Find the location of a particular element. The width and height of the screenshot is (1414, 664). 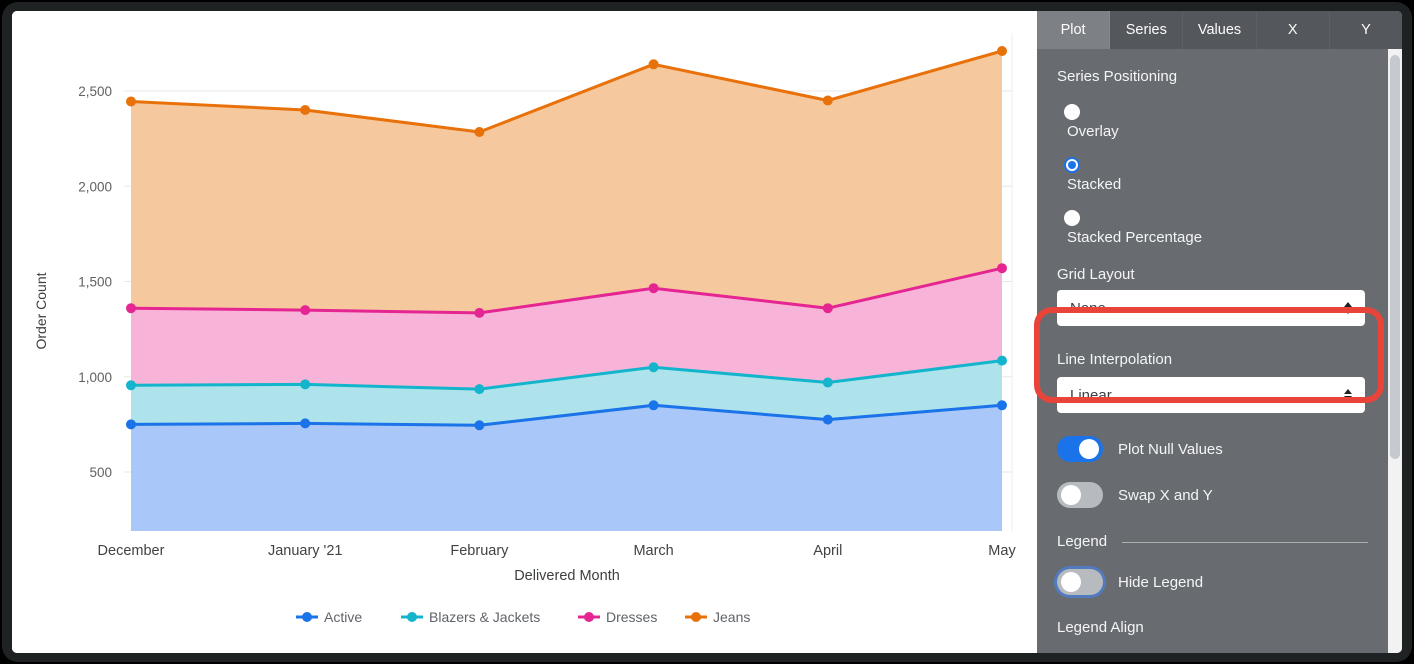

tab-values: Values is located at coordinates (1220, 30).